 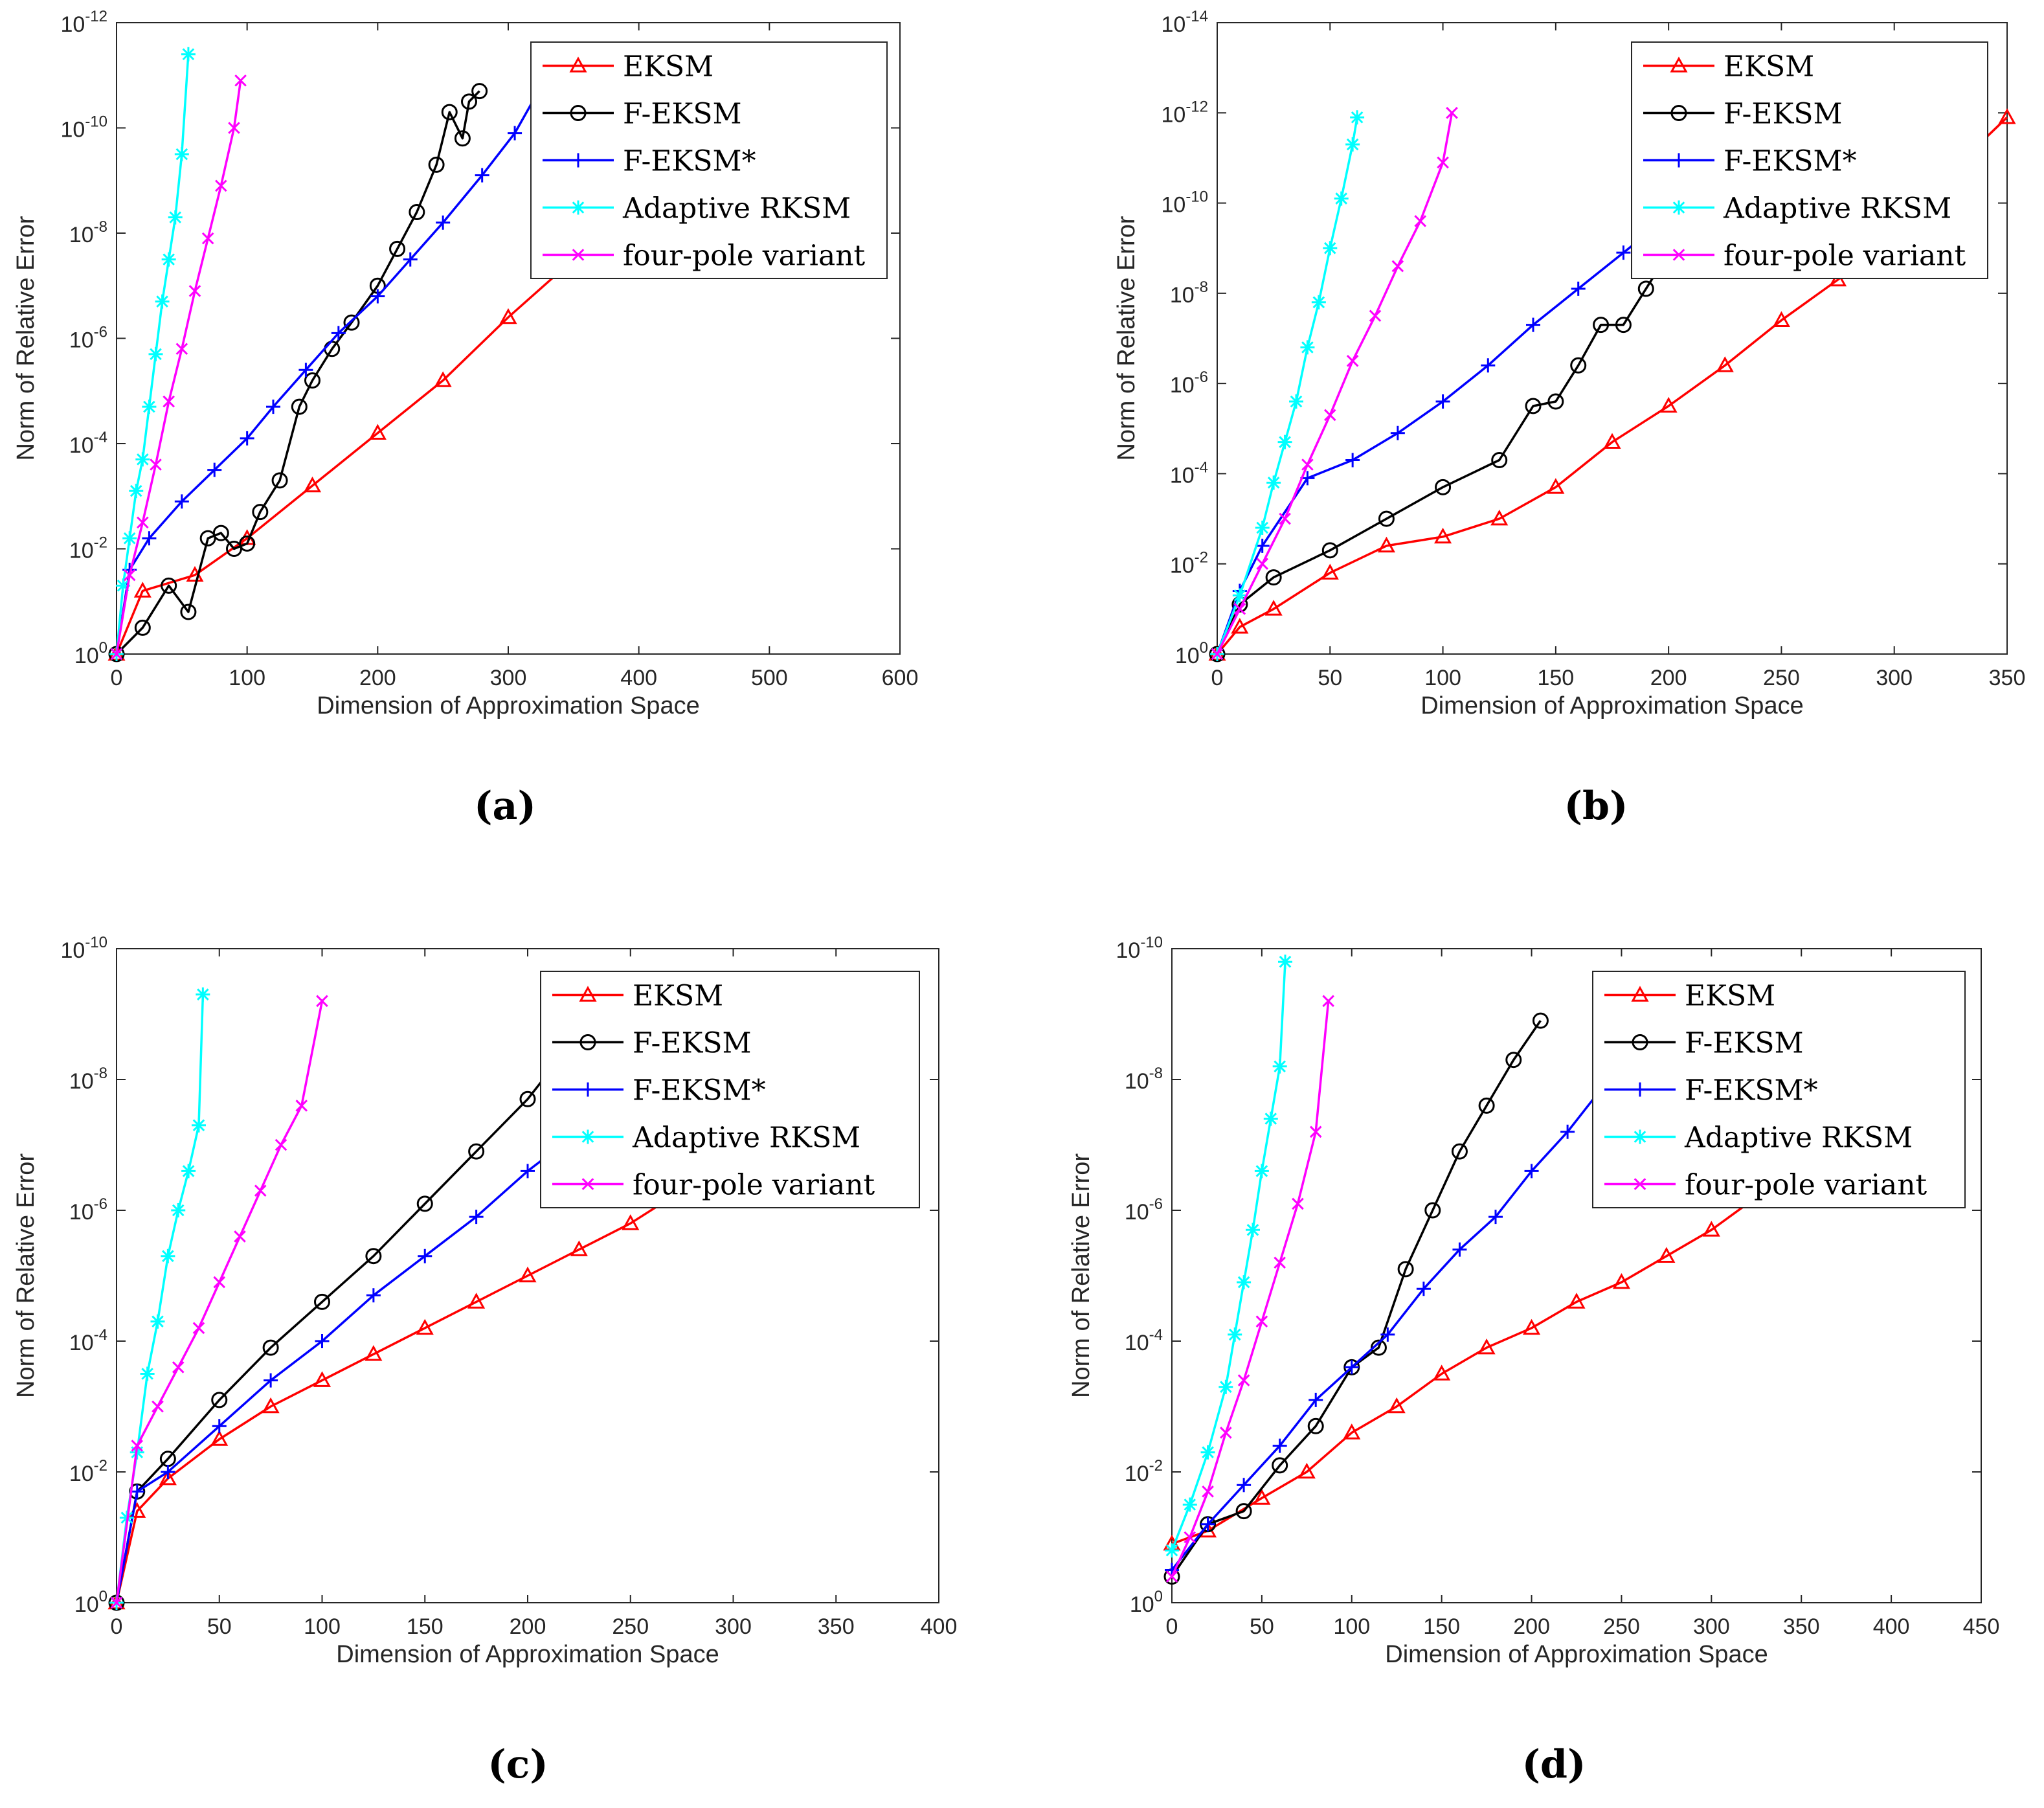 What do you see at coordinates (90, 654) in the screenshot?
I see `y-tick-label: 10⁰` at bounding box center [90, 654].